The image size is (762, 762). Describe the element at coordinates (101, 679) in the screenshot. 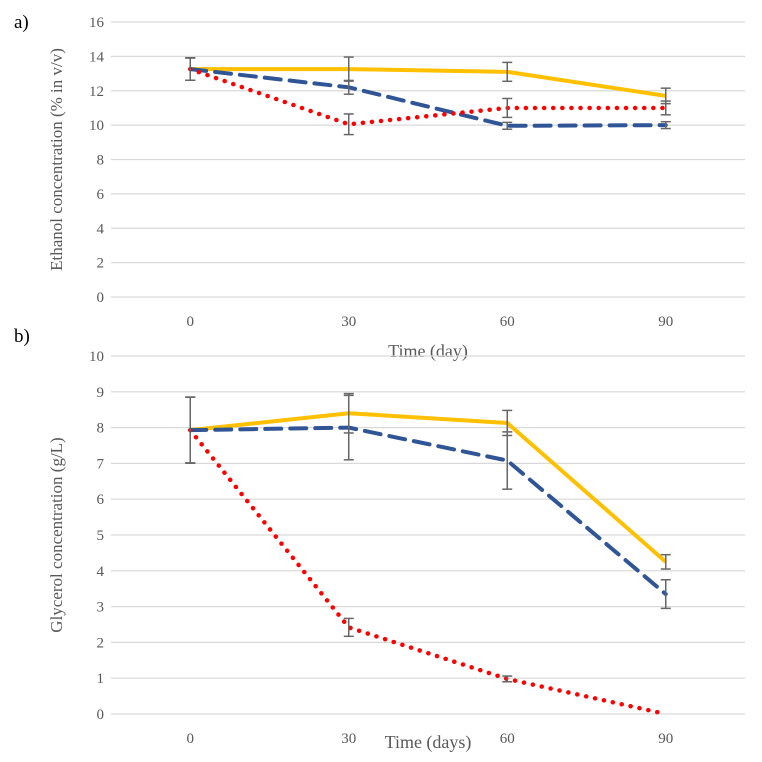

I see `y-tick-label: 1` at that location.